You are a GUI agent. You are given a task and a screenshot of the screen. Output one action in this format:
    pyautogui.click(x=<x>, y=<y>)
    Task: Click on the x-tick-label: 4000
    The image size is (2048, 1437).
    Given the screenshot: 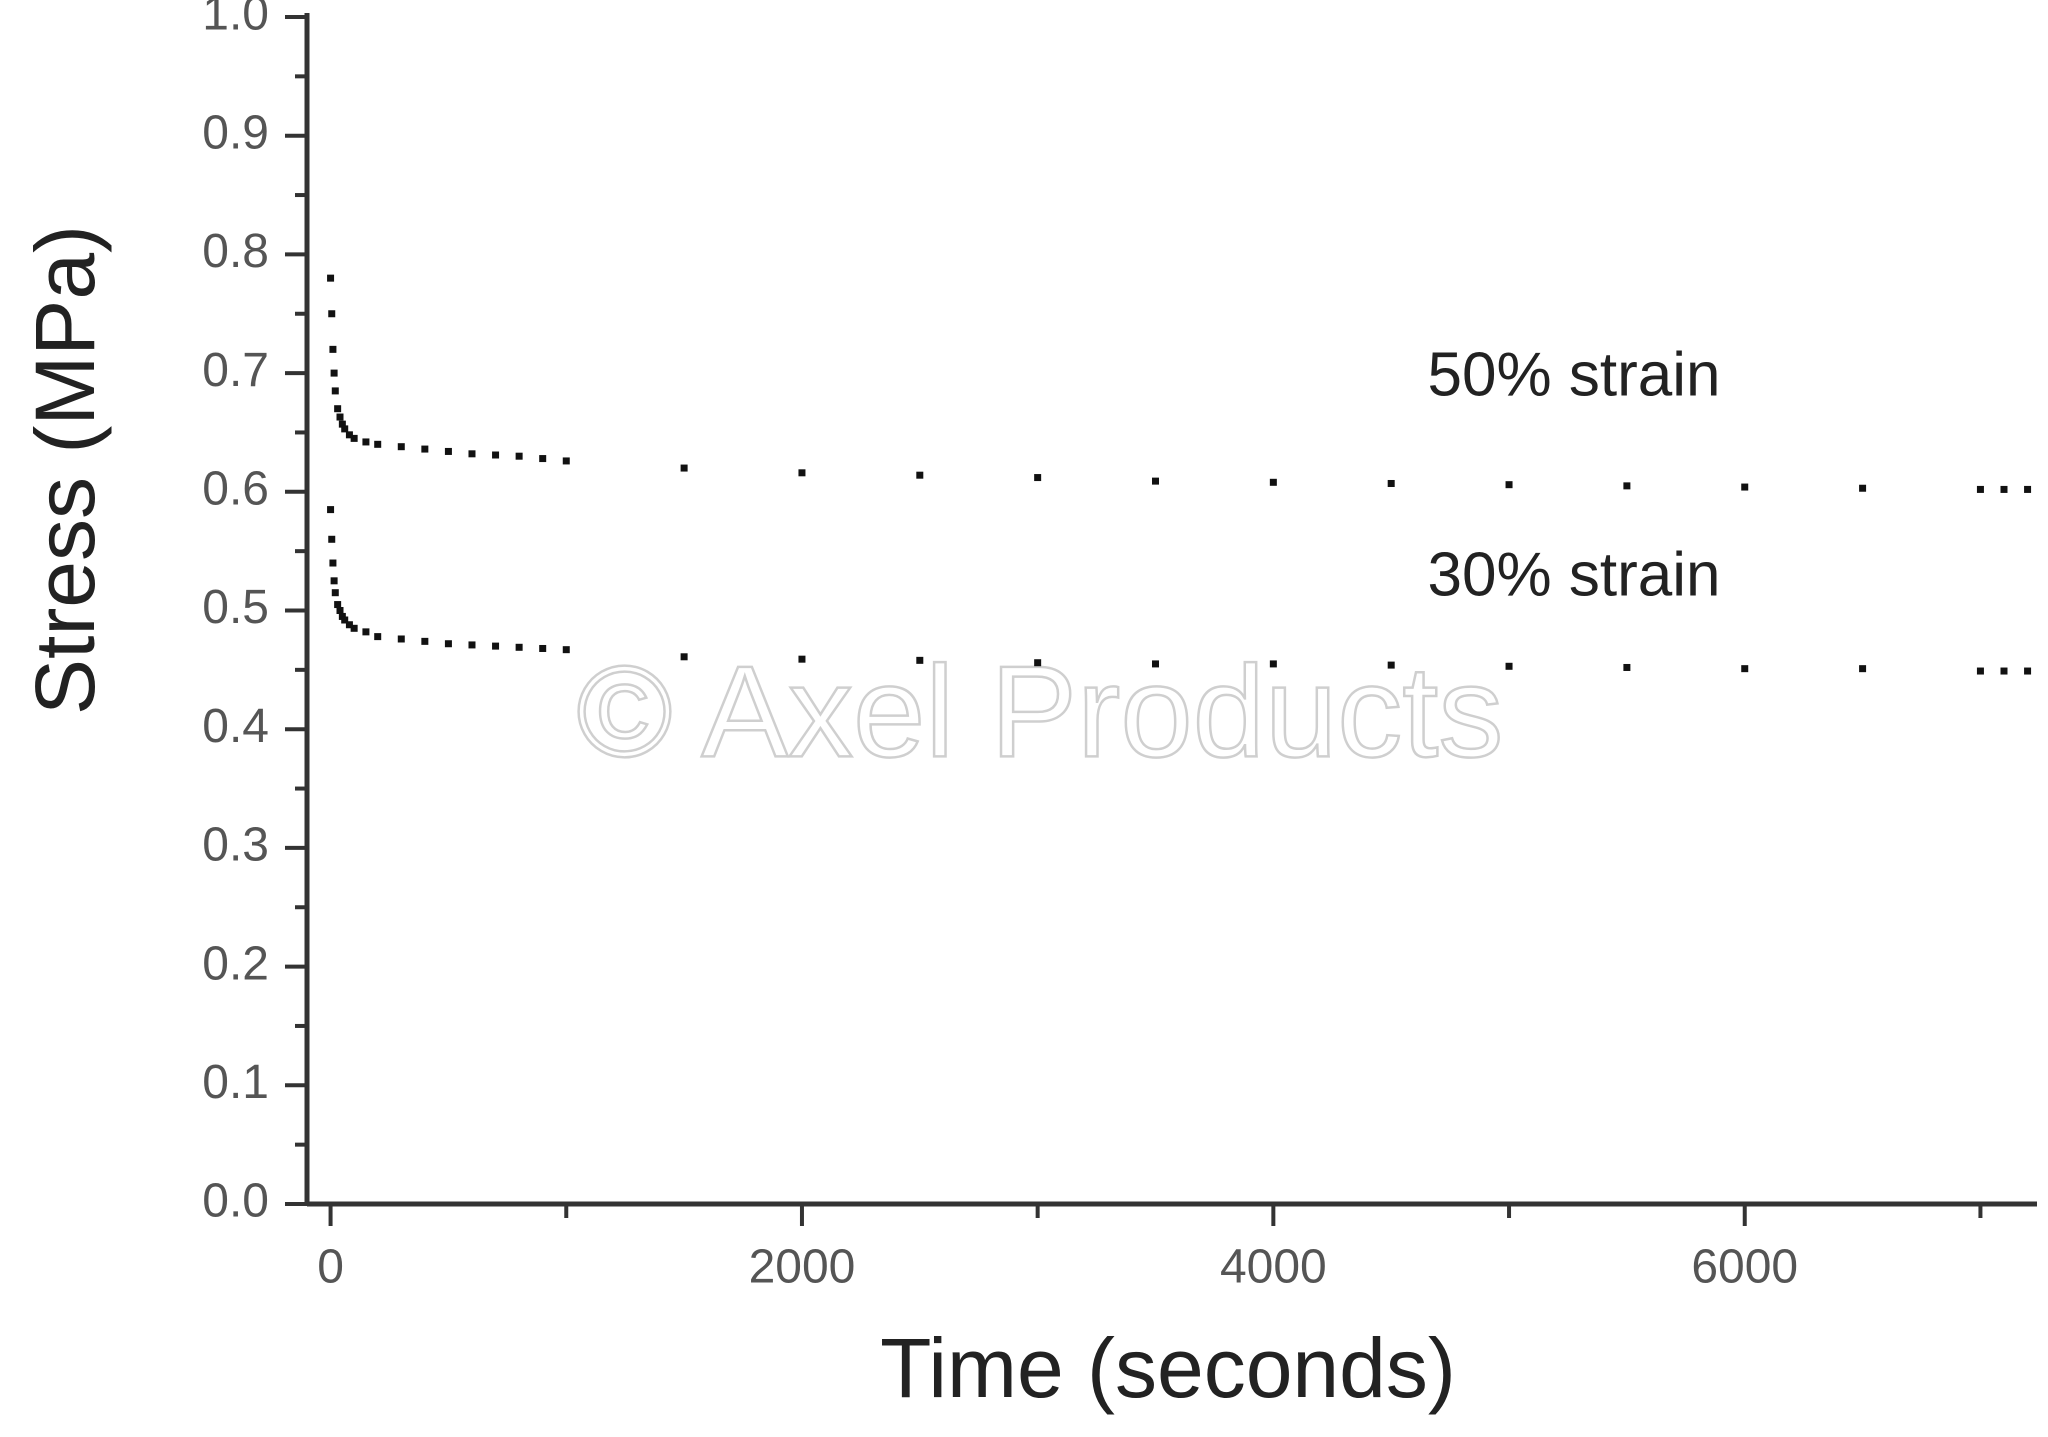 What is the action you would take?
    pyautogui.click(x=1273, y=1267)
    